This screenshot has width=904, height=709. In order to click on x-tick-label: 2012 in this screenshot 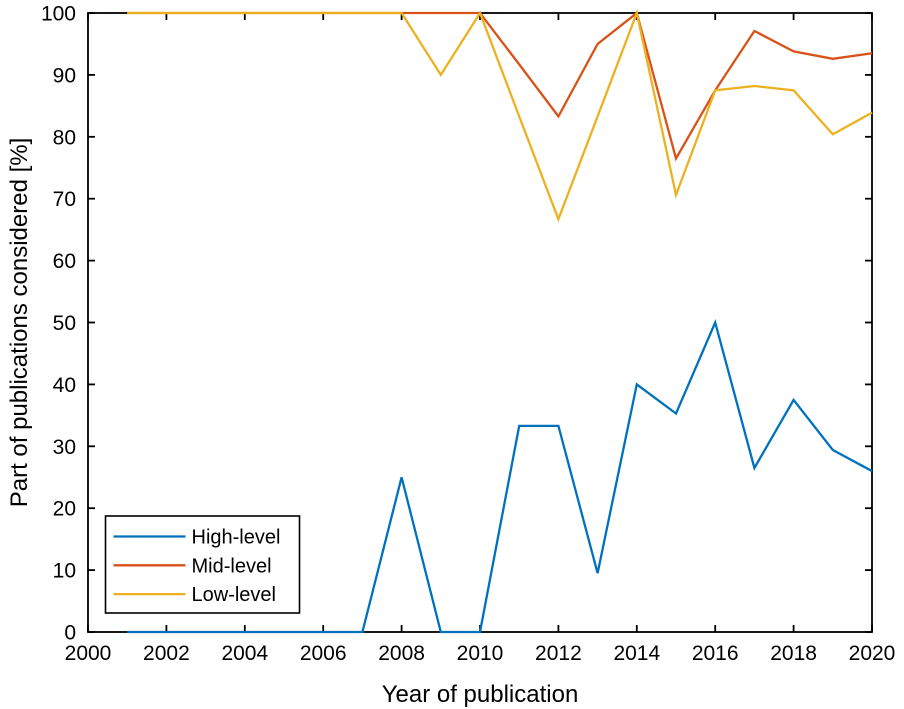, I will do `click(558, 653)`.